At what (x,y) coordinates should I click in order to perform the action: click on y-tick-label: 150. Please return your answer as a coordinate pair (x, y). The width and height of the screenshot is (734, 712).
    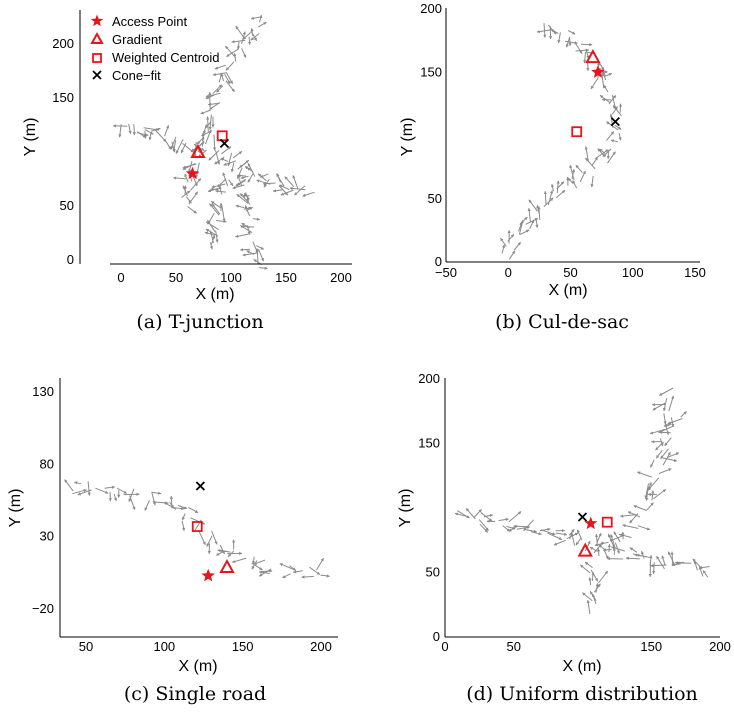
    Looking at the image, I should click on (63, 97).